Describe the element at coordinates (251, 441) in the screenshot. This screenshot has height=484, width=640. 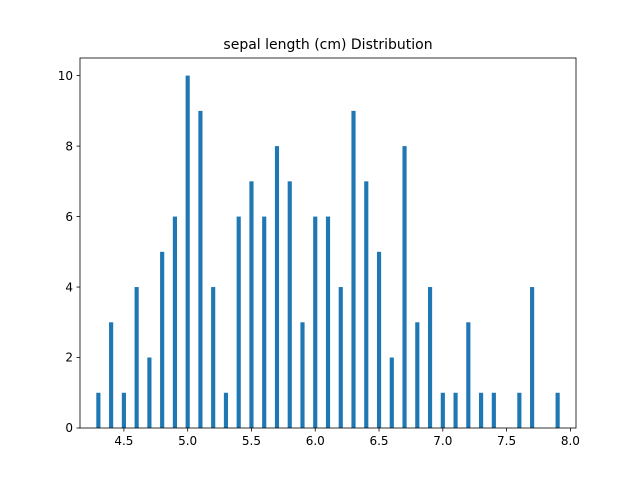
I see `x-tick-label: 5.5` at that location.